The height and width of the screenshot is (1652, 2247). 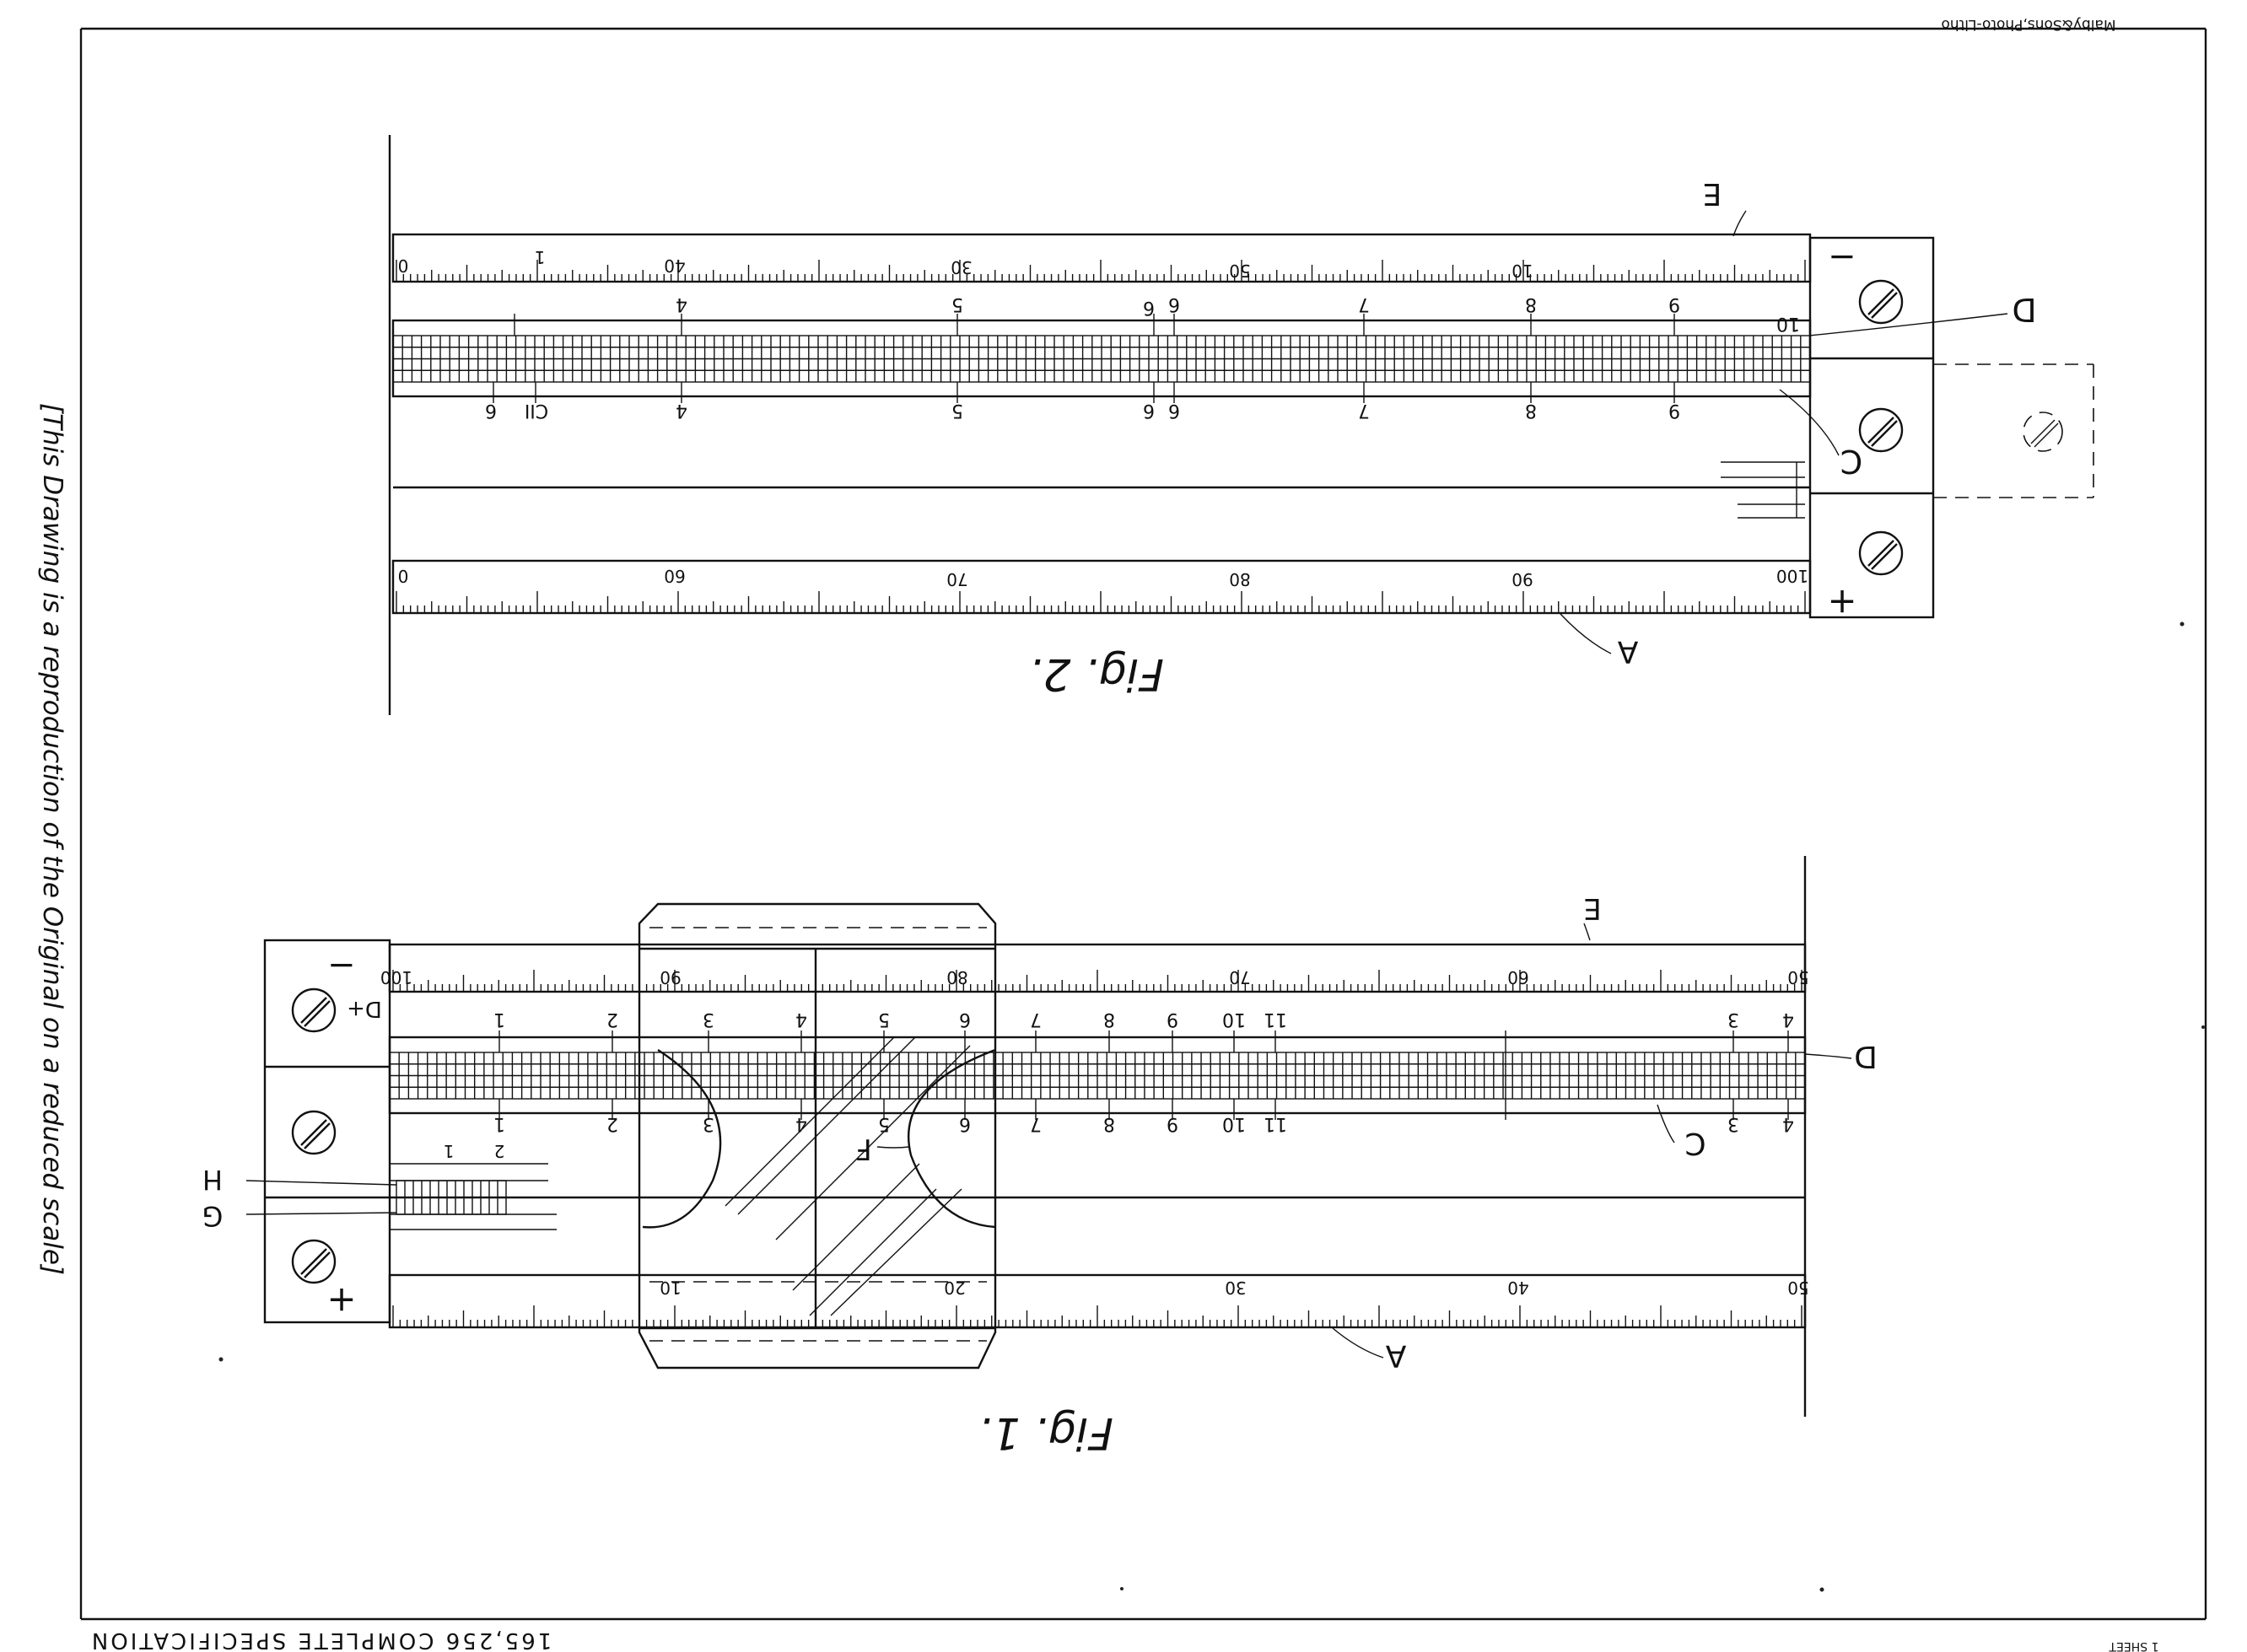 I want to click on fig2-upper-mark-6a: 6, so click(x=1149, y=307).